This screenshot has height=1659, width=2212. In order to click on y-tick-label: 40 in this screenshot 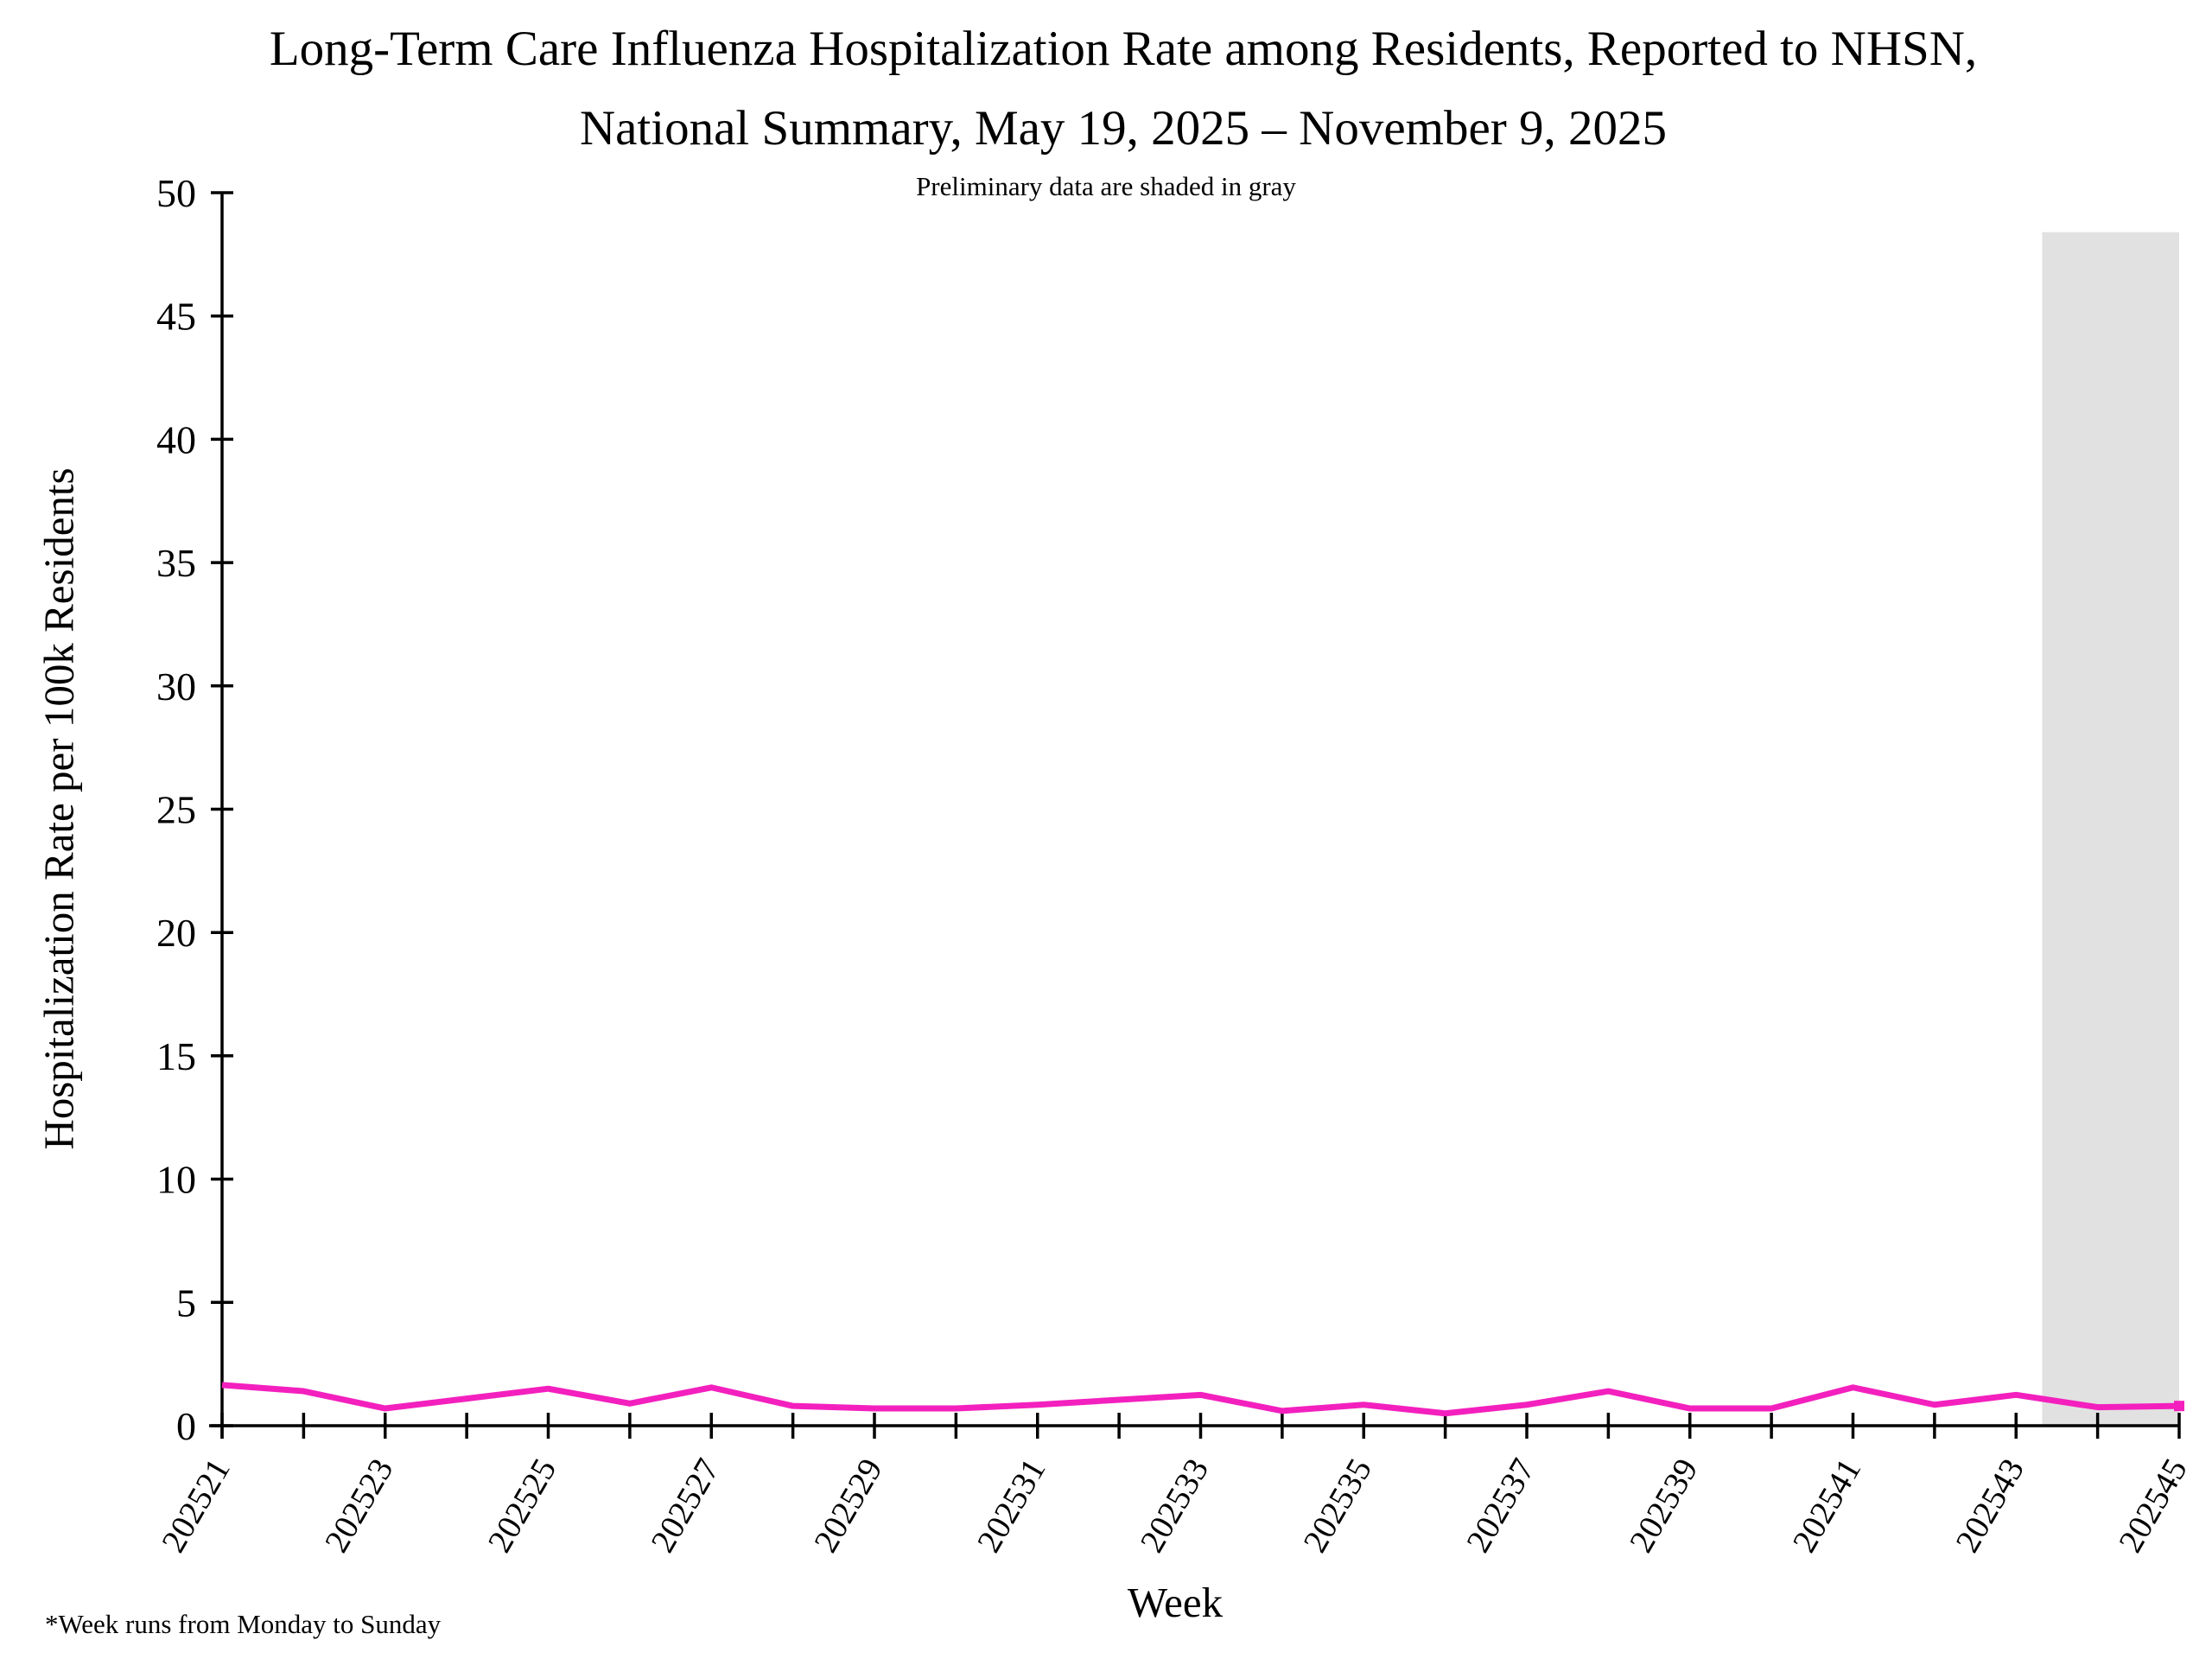, I will do `click(176, 439)`.